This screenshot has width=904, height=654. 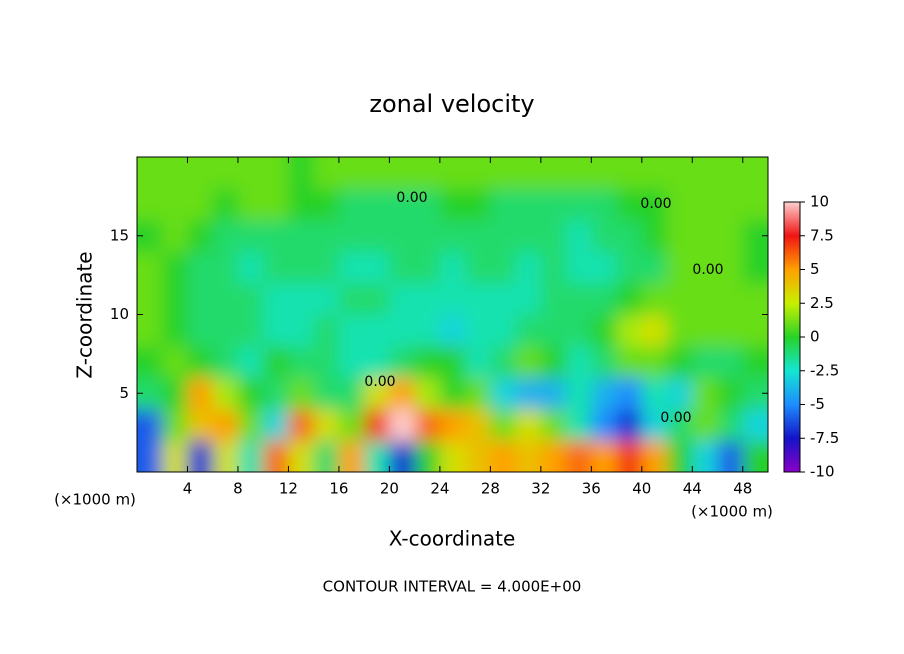 I want to click on x-tick-label: 16, so click(x=338, y=489).